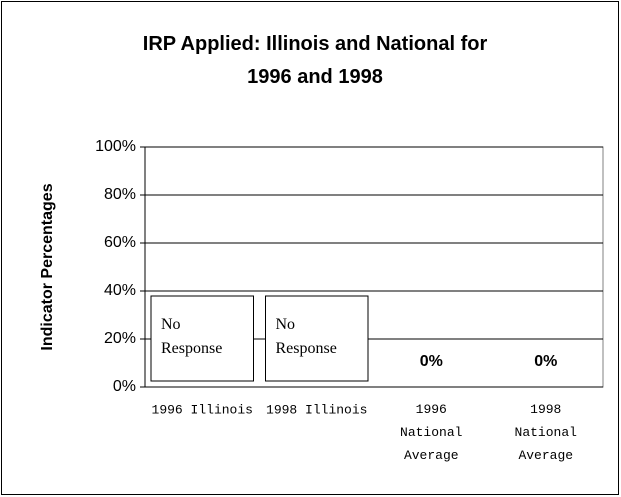 The height and width of the screenshot is (497, 621). Describe the element at coordinates (120, 290) in the screenshot. I see `y-tick-label: 40%` at that location.